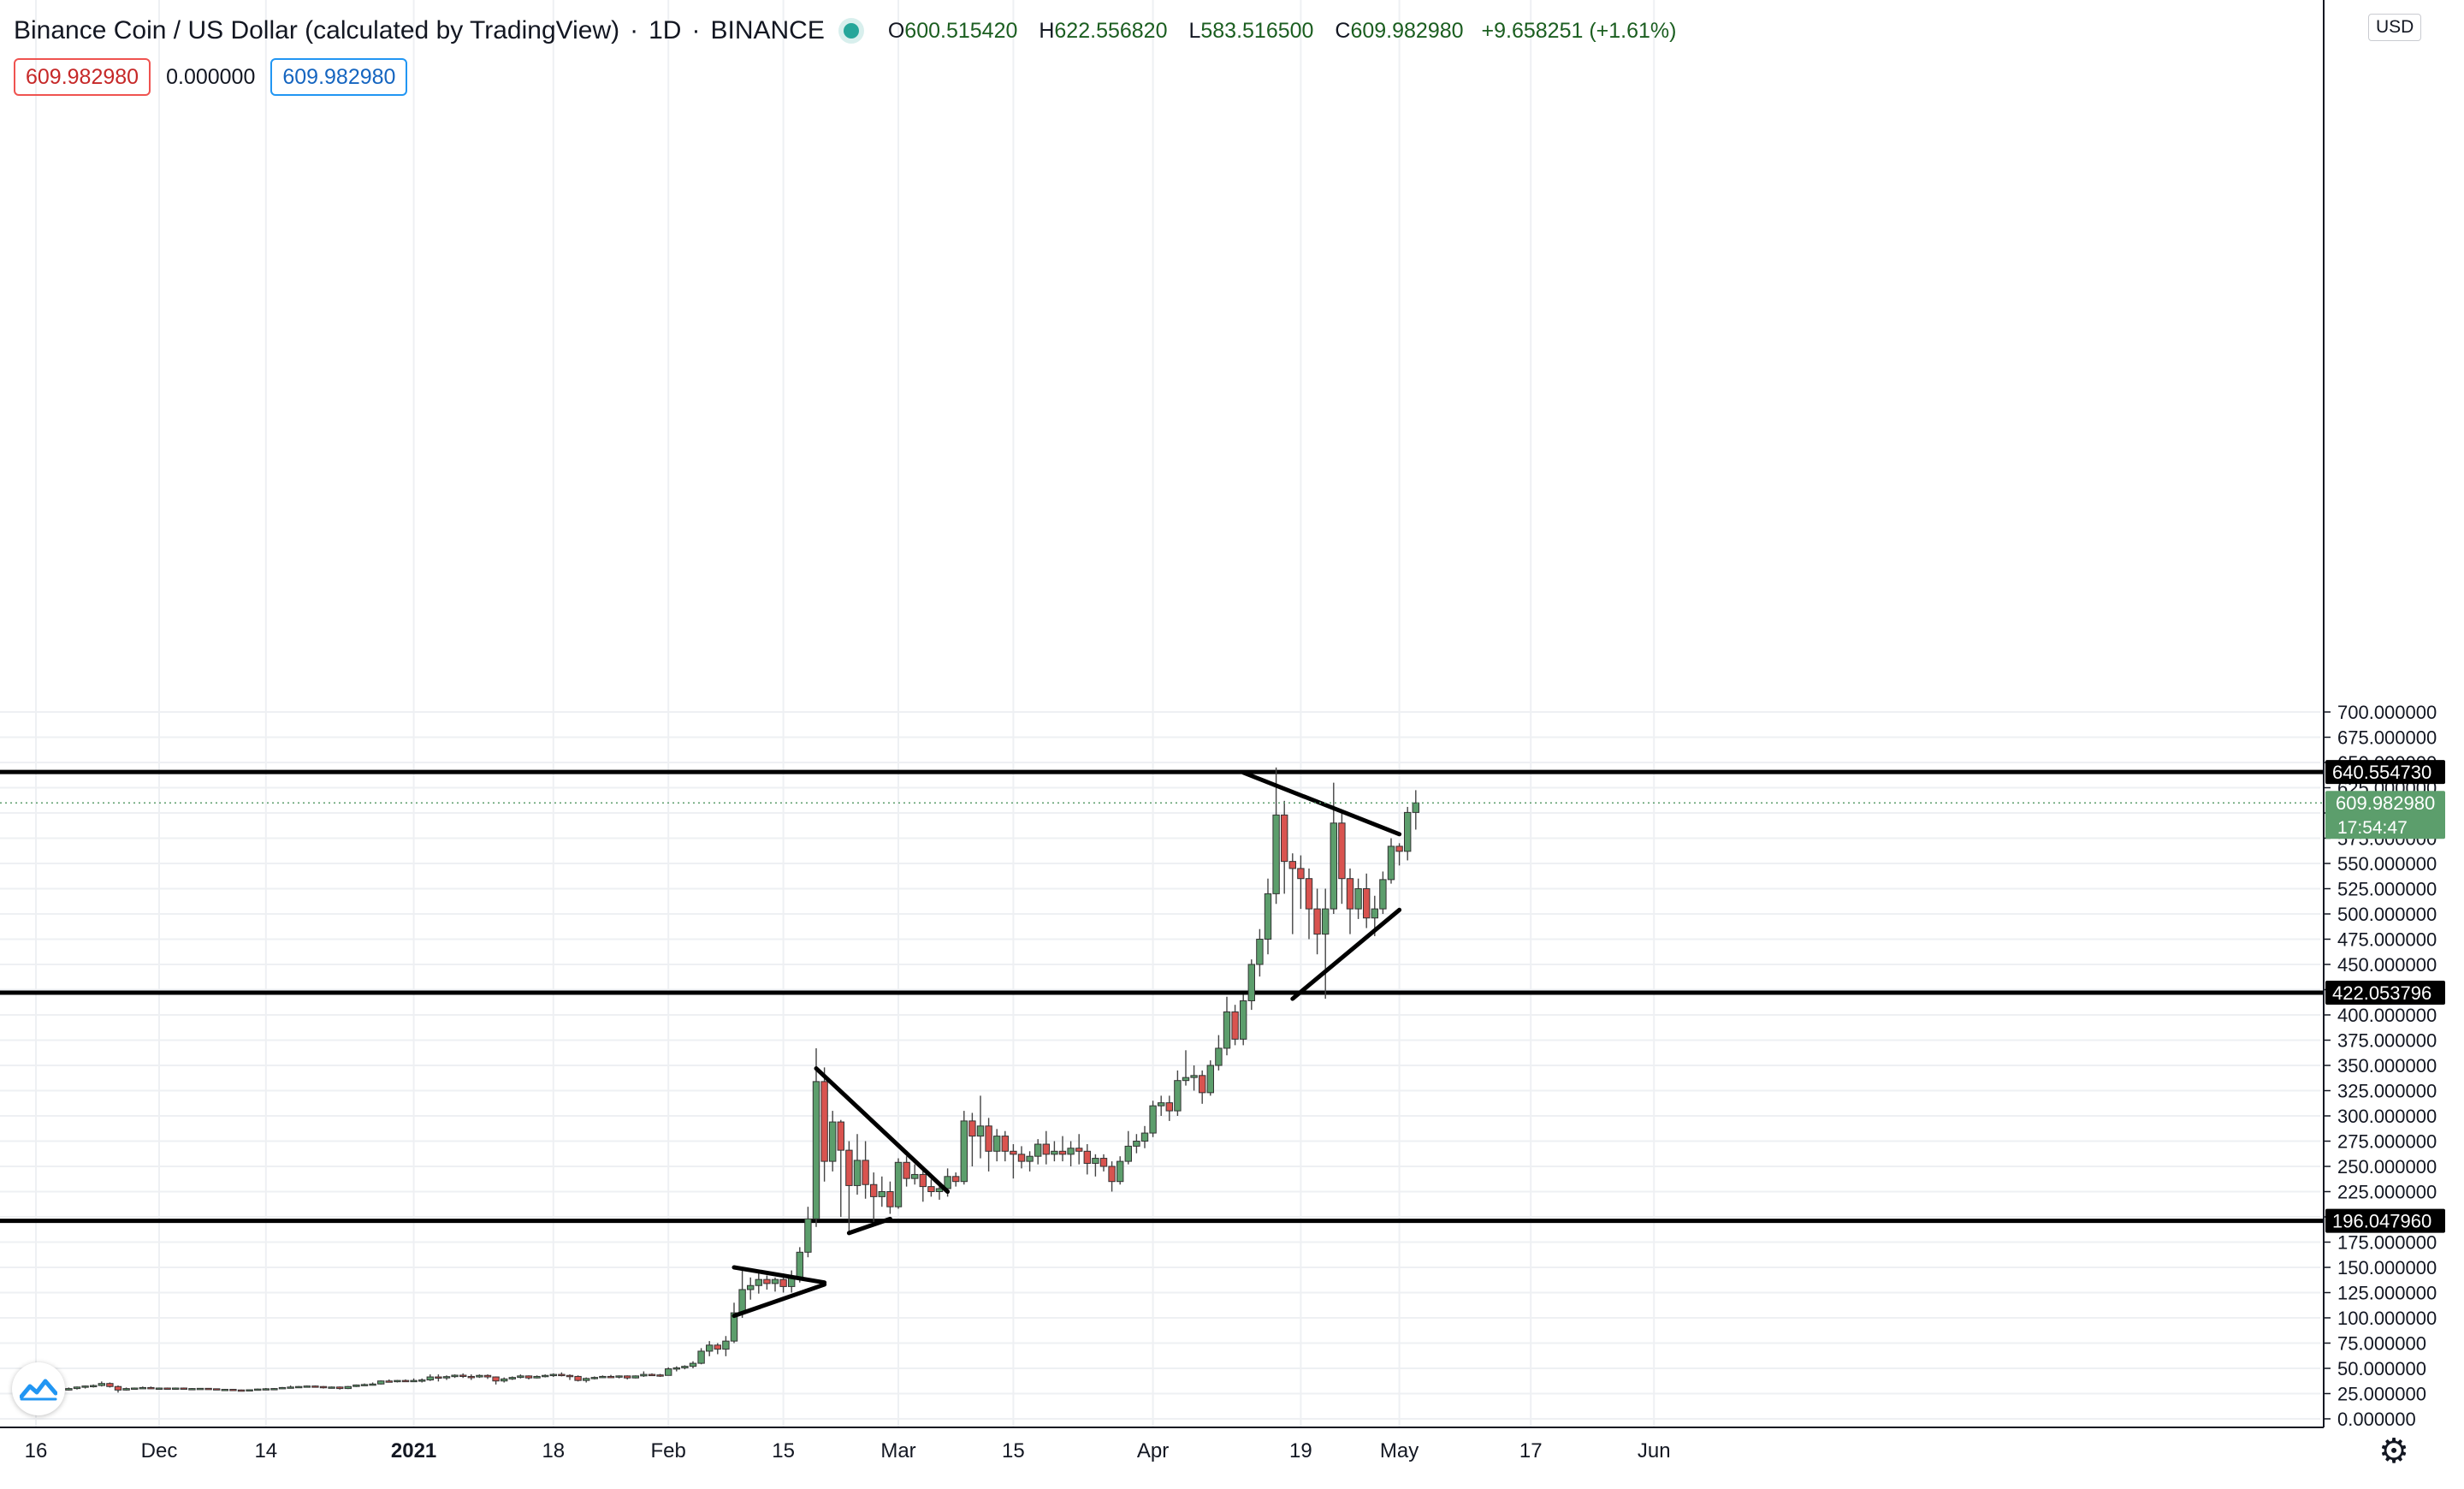 This screenshot has width=2464, height=1489. Describe the element at coordinates (2381, 1394) in the screenshot. I see `price-tick-label: 25.000000` at that location.